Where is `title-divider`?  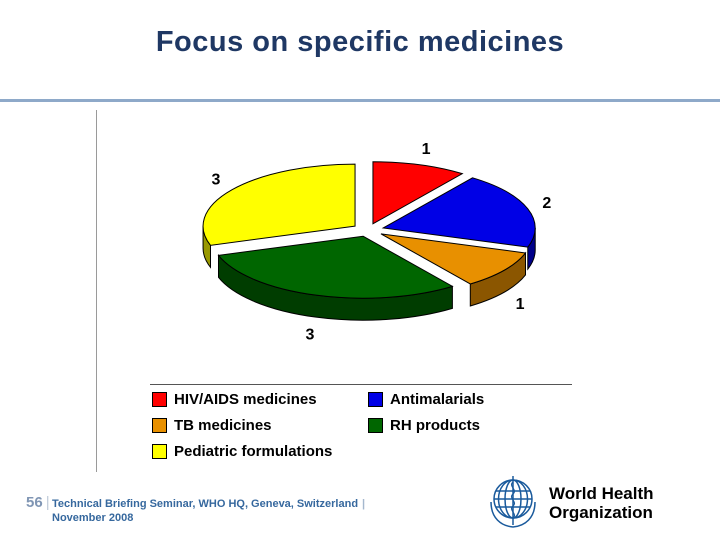
title-divider is located at coordinates (360, 100).